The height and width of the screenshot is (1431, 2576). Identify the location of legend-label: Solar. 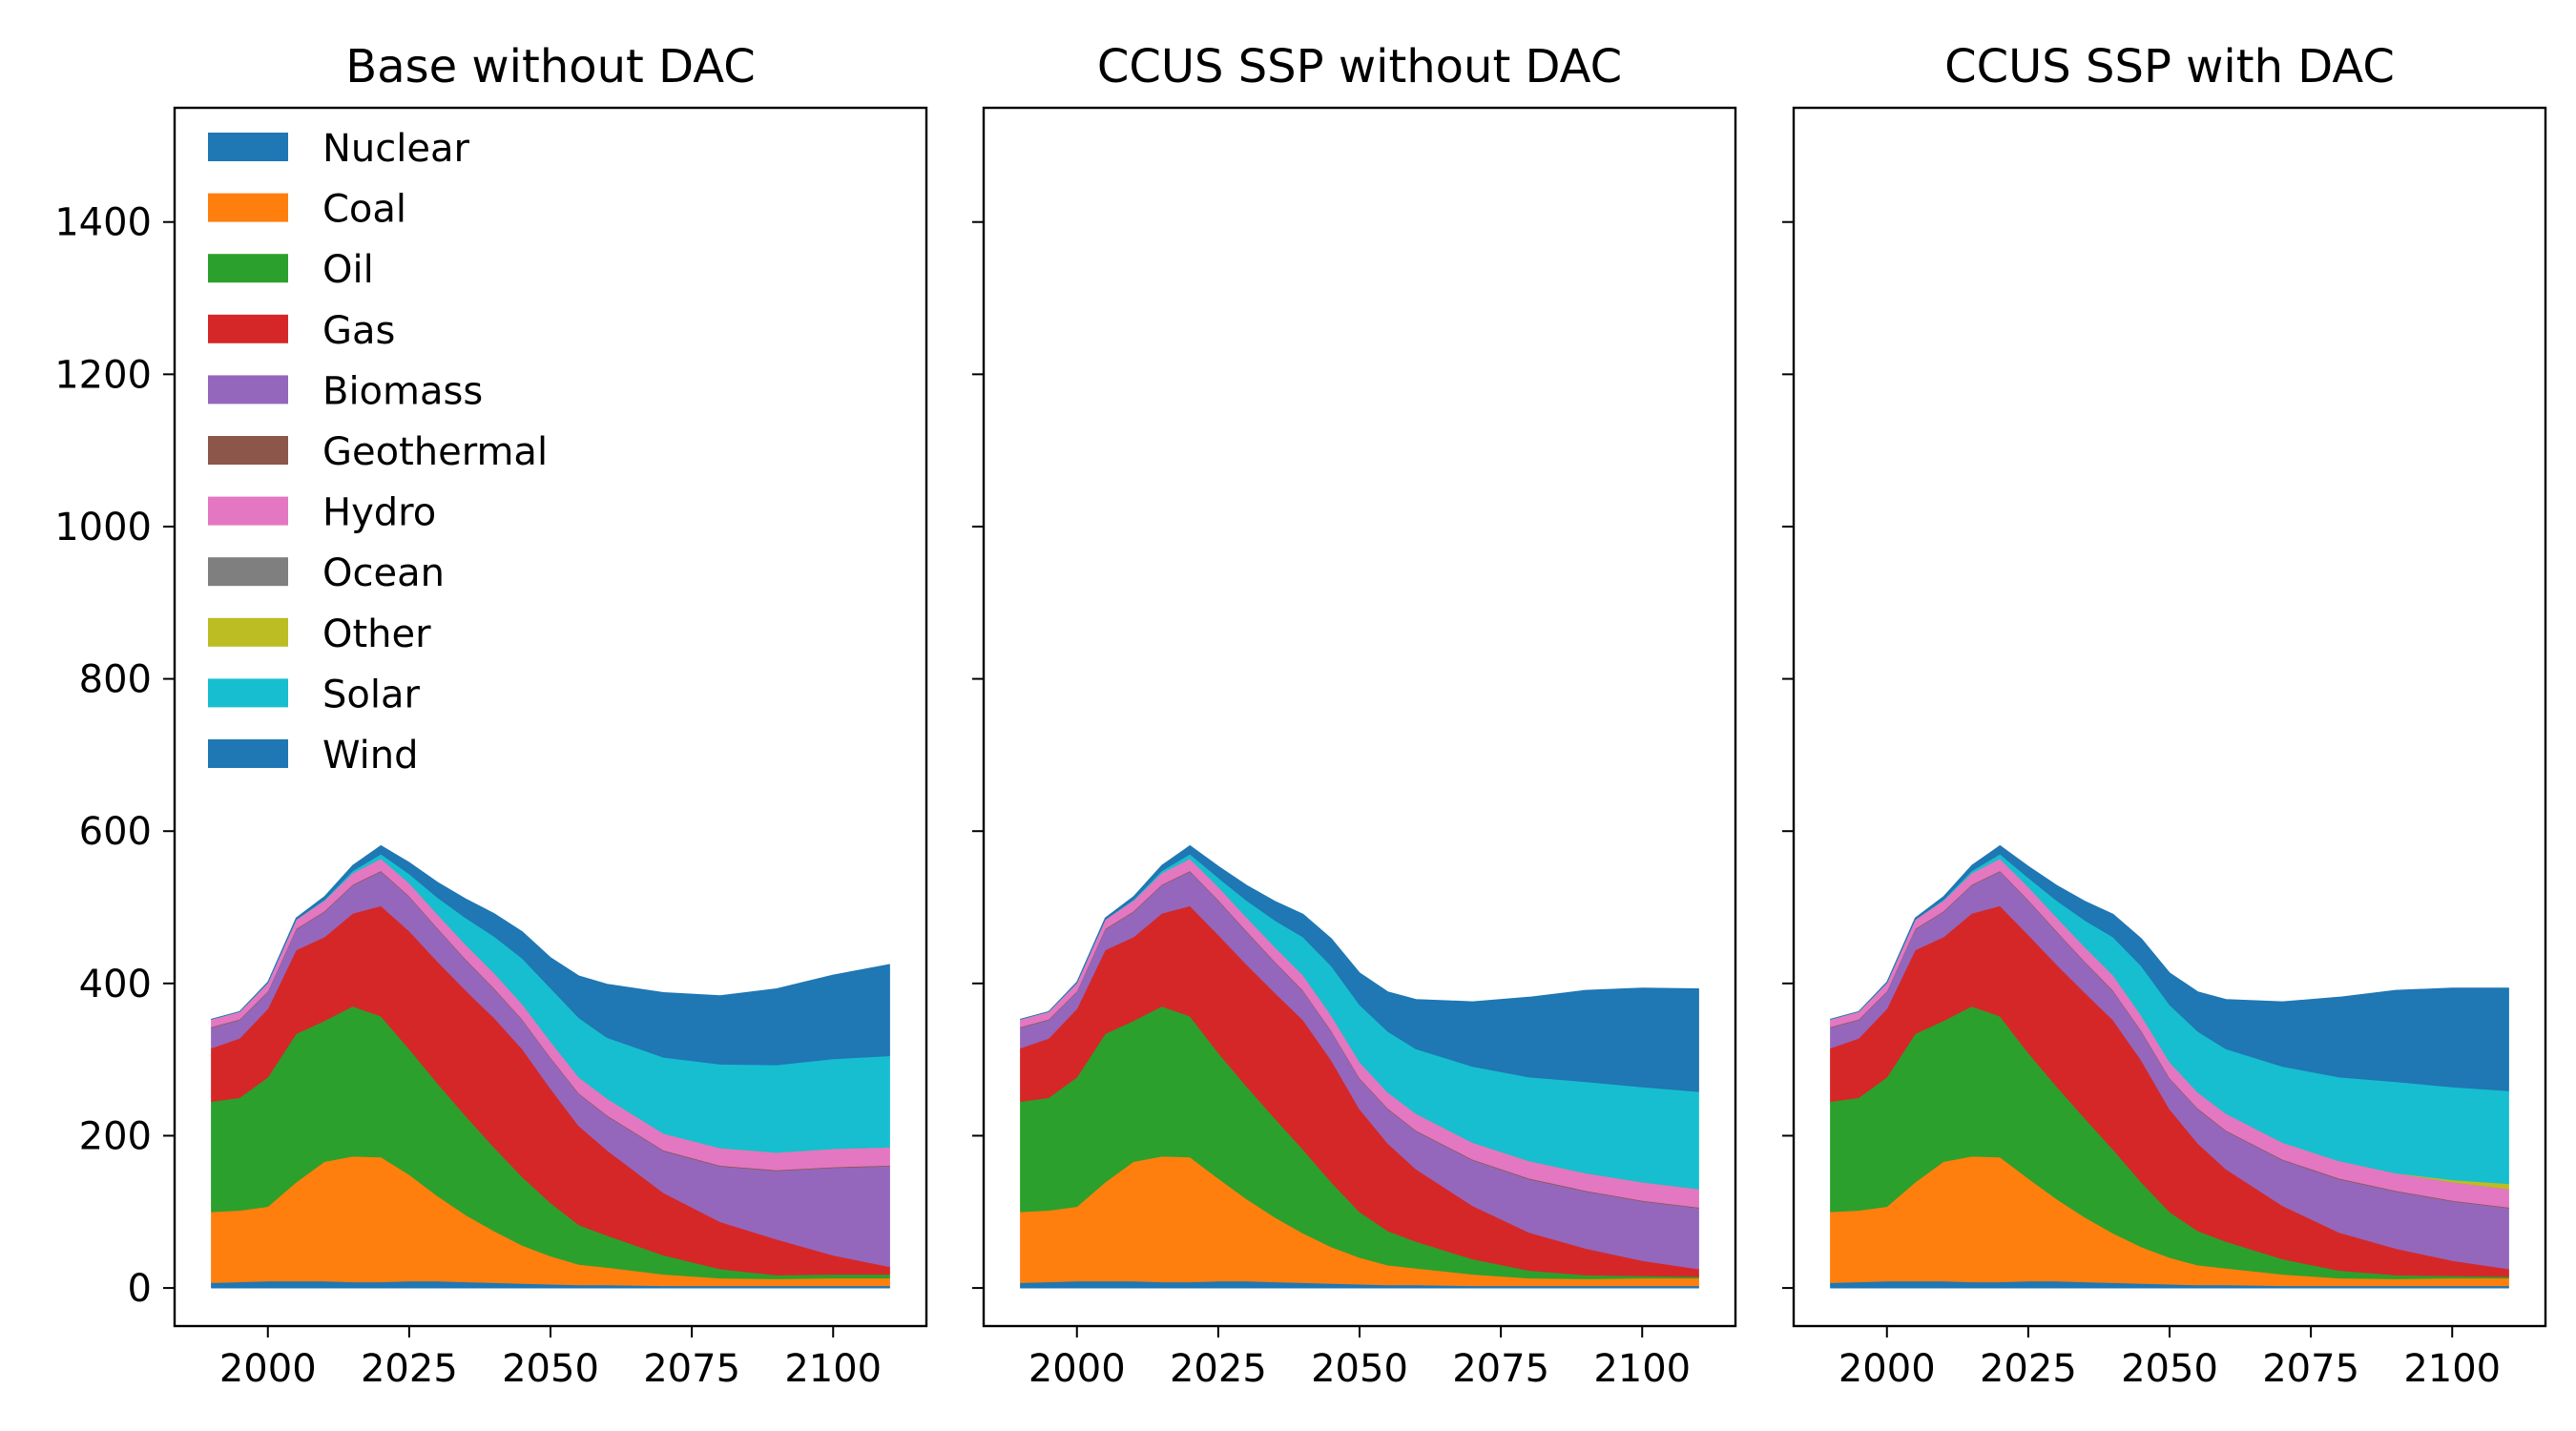
(371, 694).